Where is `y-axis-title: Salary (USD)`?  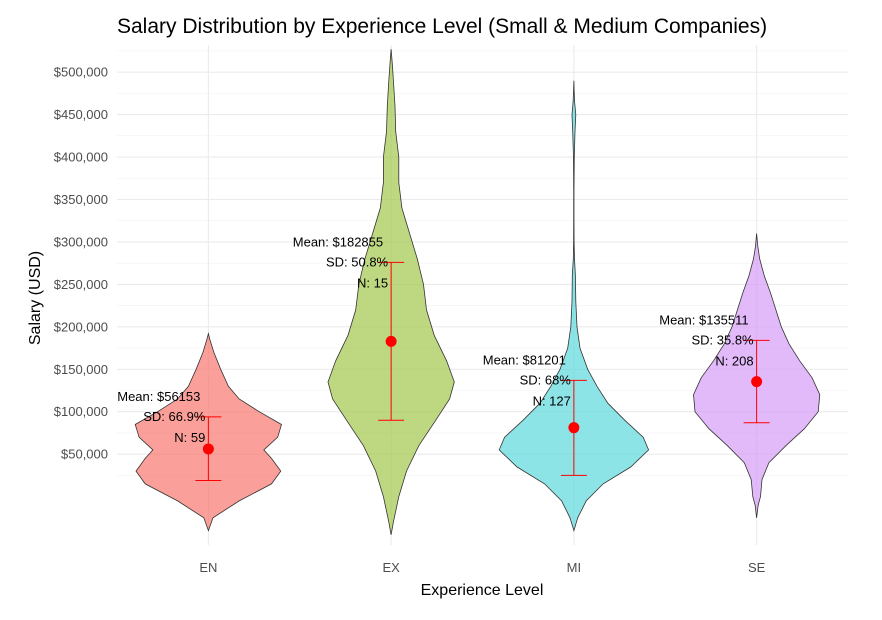 y-axis-title: Salary (USD) is located at coordinates (35, 298).